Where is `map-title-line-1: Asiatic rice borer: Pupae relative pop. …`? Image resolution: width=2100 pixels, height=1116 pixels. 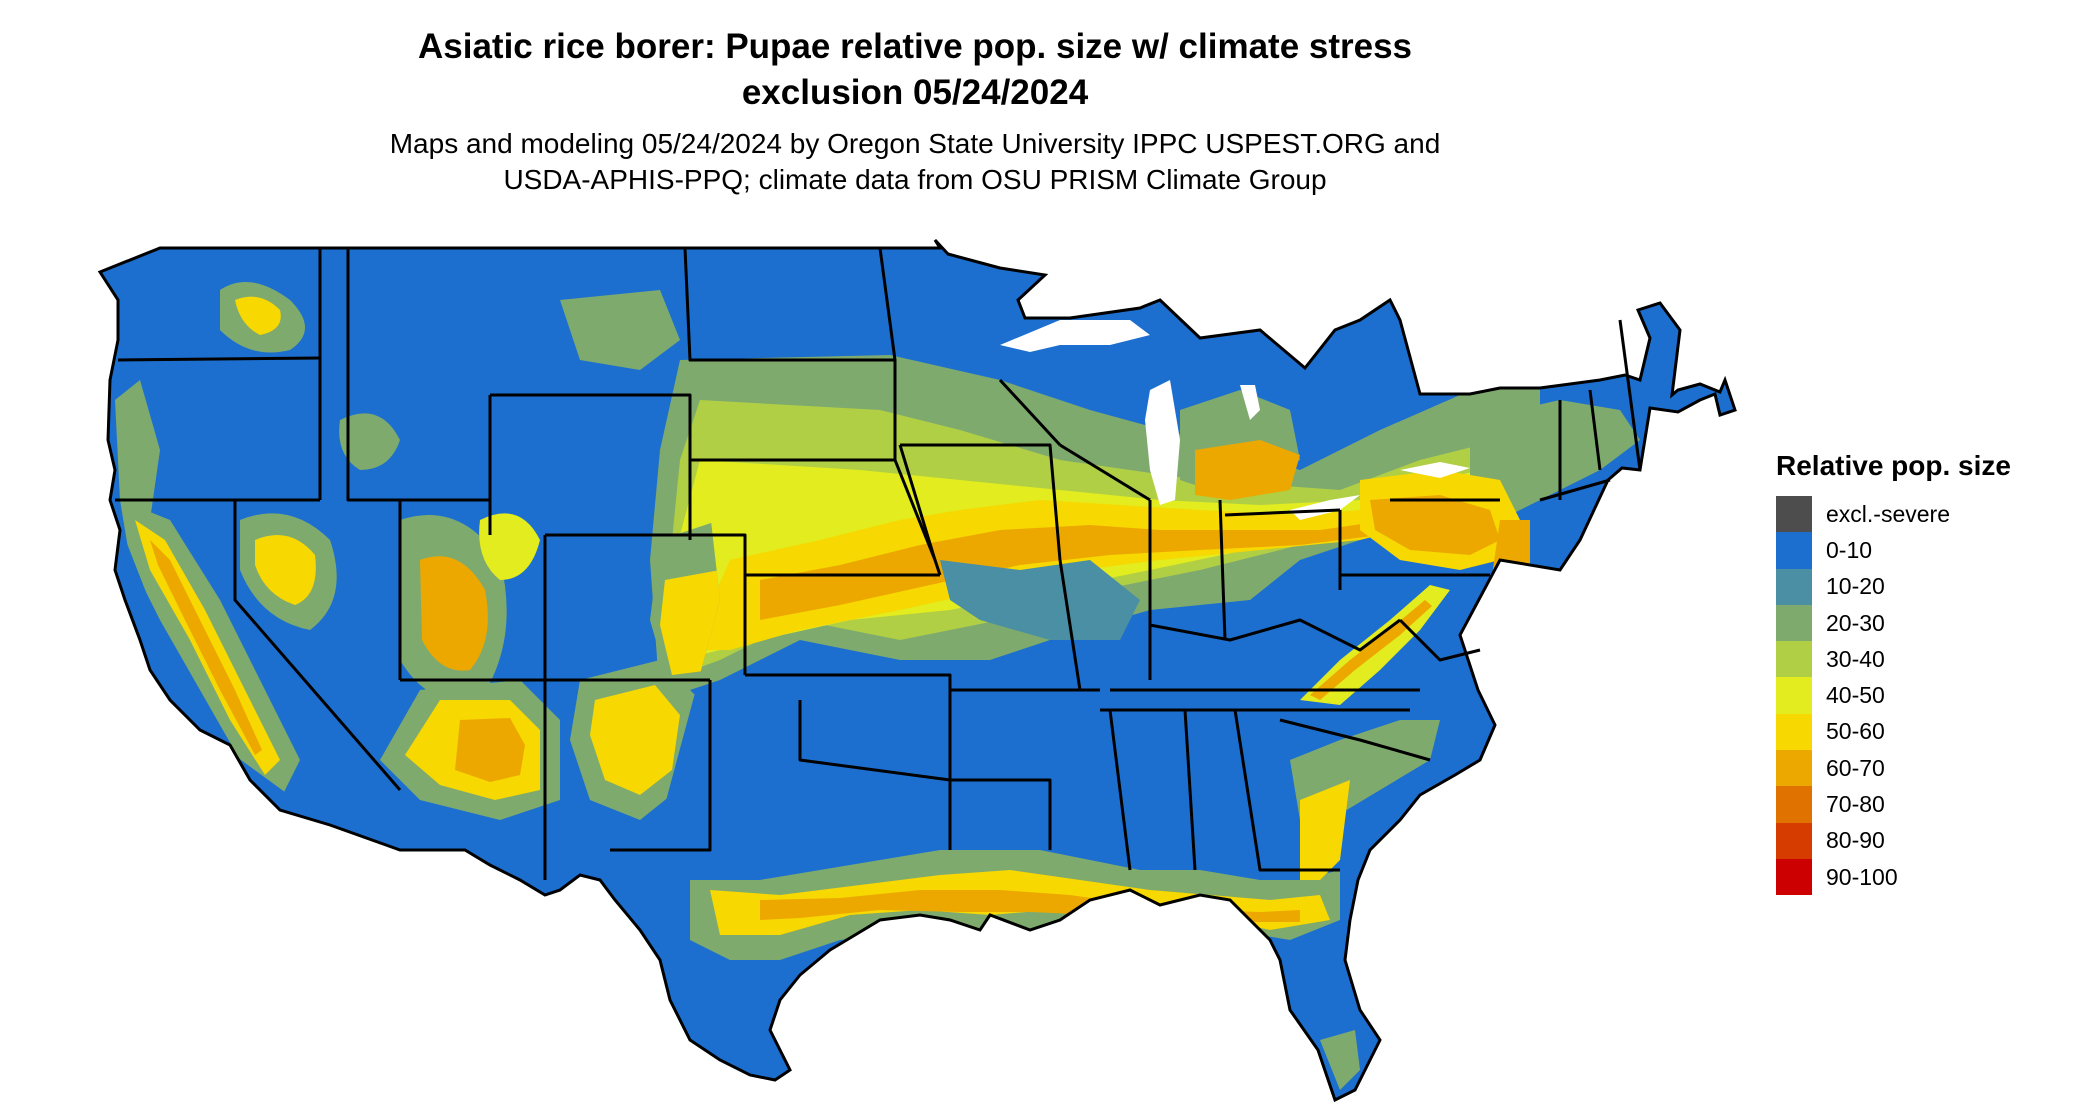 map-title-line-1: Asiatic rice borer: Pupae relative pop. … is located at coordinates (915, 46).